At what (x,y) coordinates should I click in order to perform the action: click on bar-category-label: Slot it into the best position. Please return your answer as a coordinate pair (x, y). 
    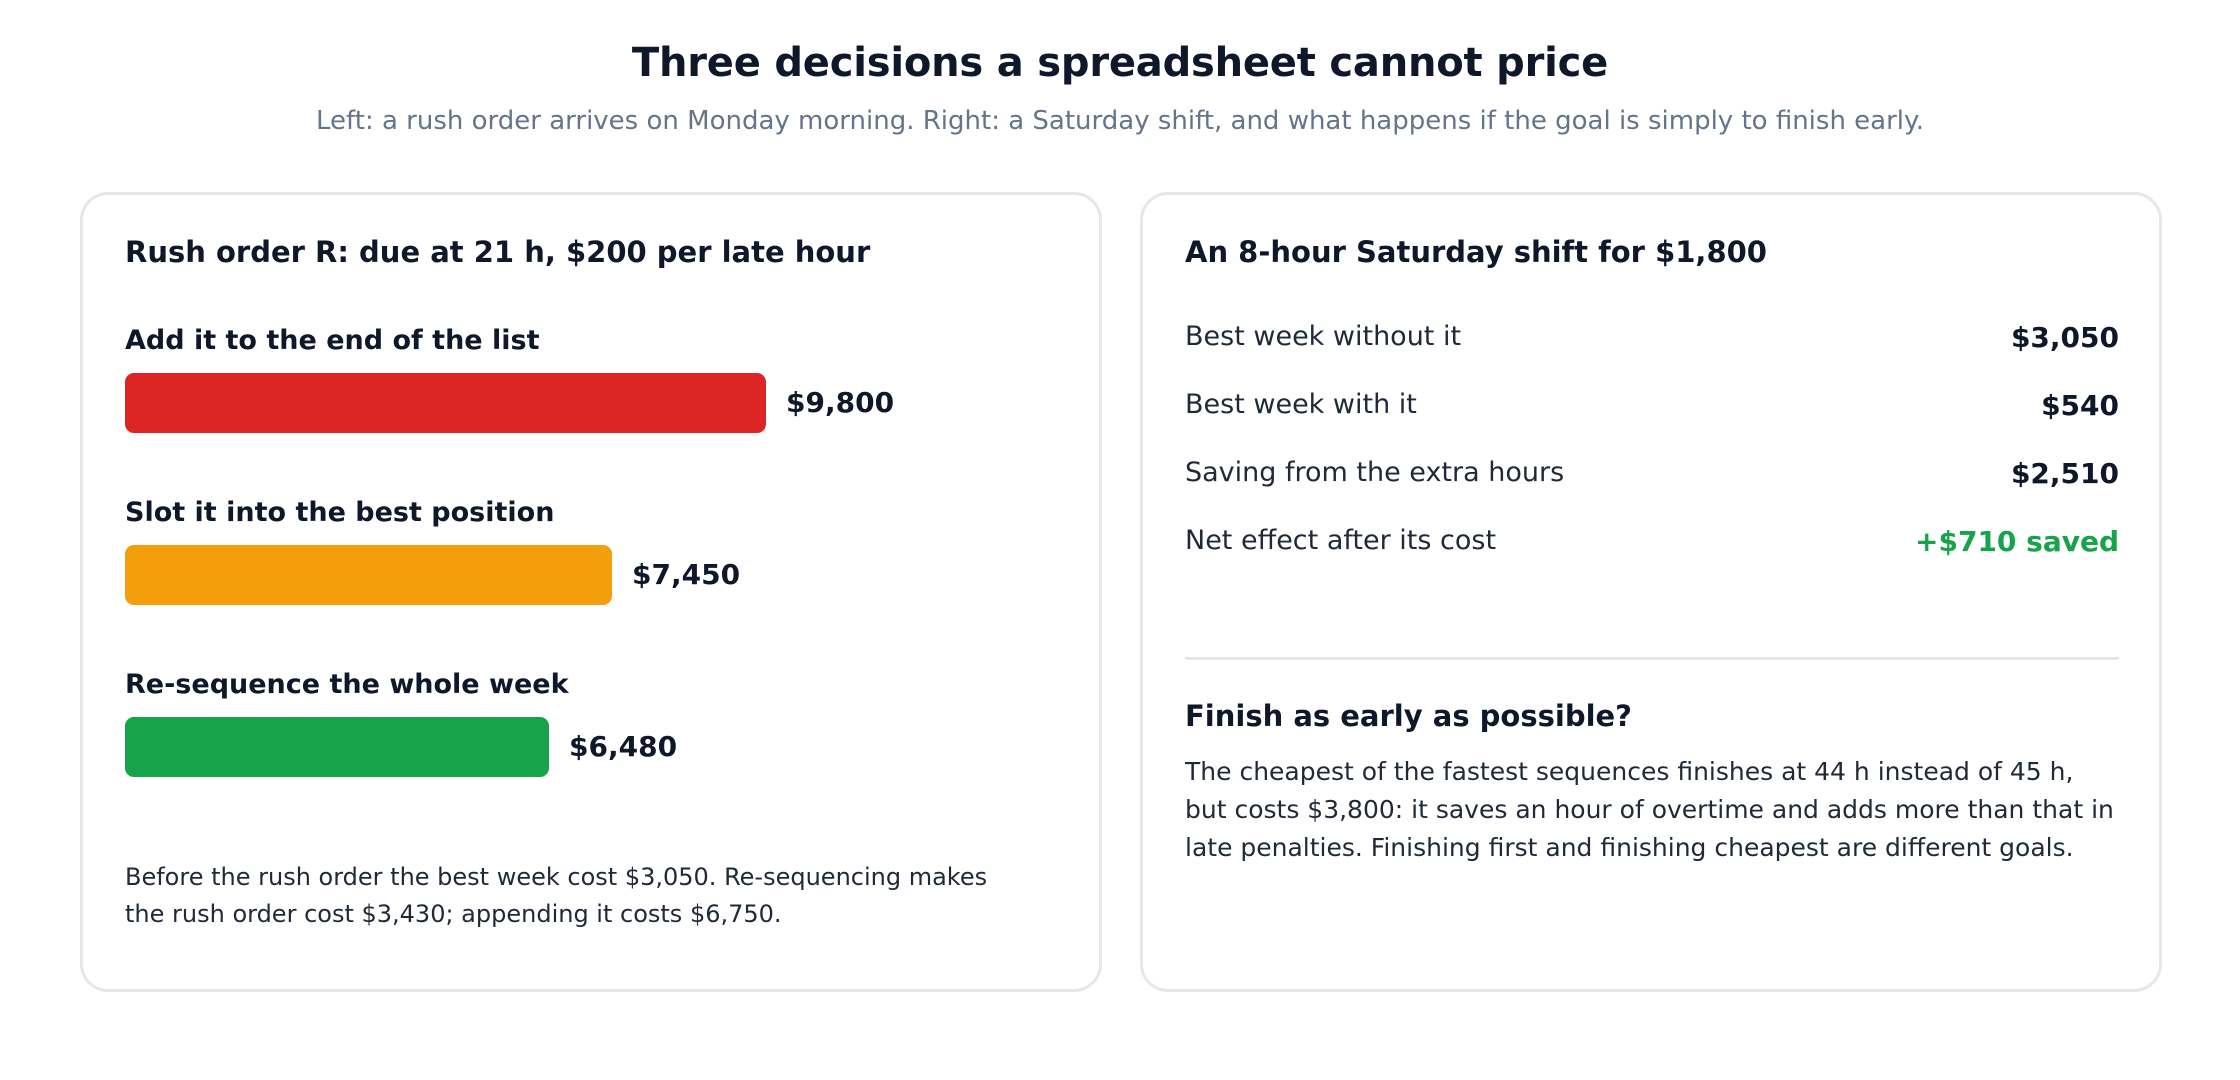
    Looking at the image, I should click on (340, 512).